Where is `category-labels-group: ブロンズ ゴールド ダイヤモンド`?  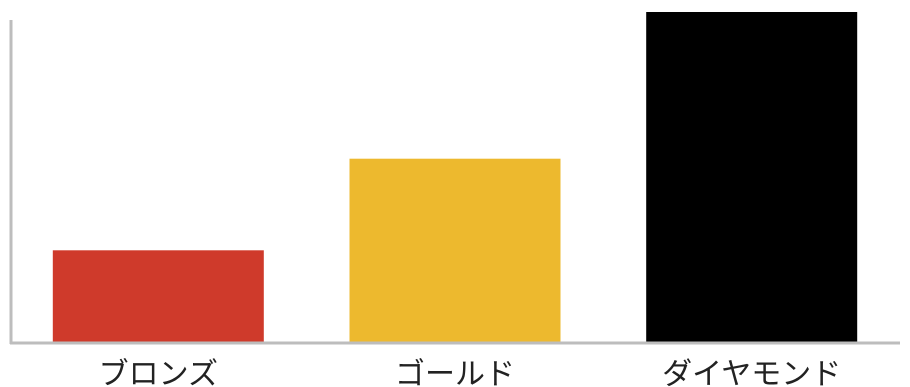
category-labels-group: ブロンズ ゴールド ダイヤモンド is located at coordinates (470, 372).